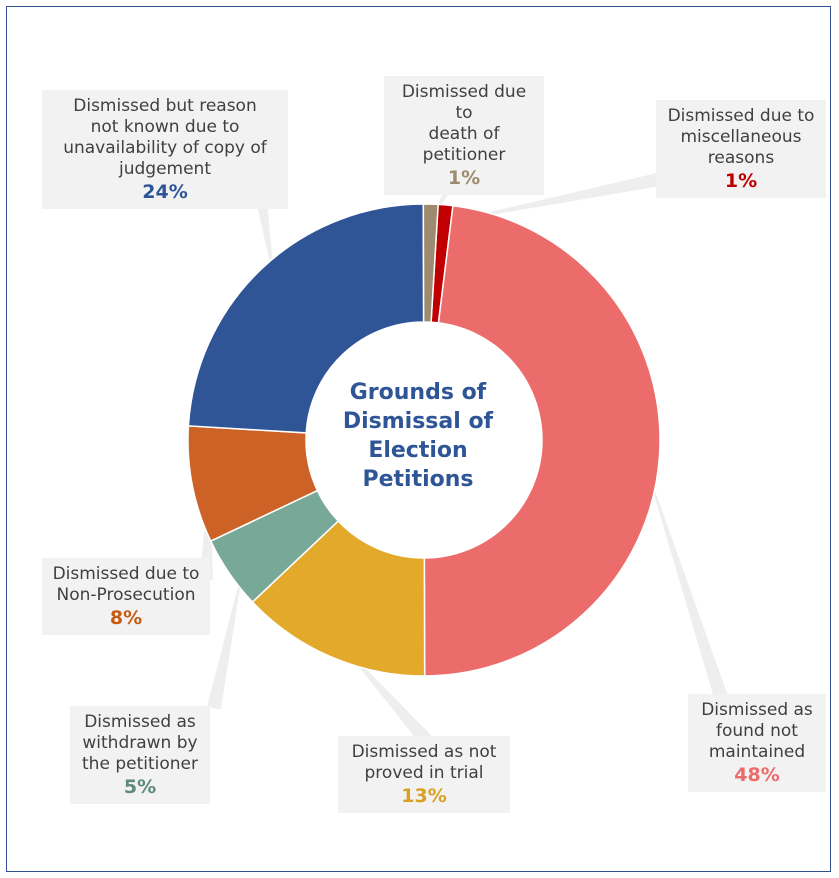 This screenshot has width=839, height=878. What do you see at coordinates (757, 775) in the screenshot?
I see `label-found-pct: 48%` at bounding box center [757, 775].